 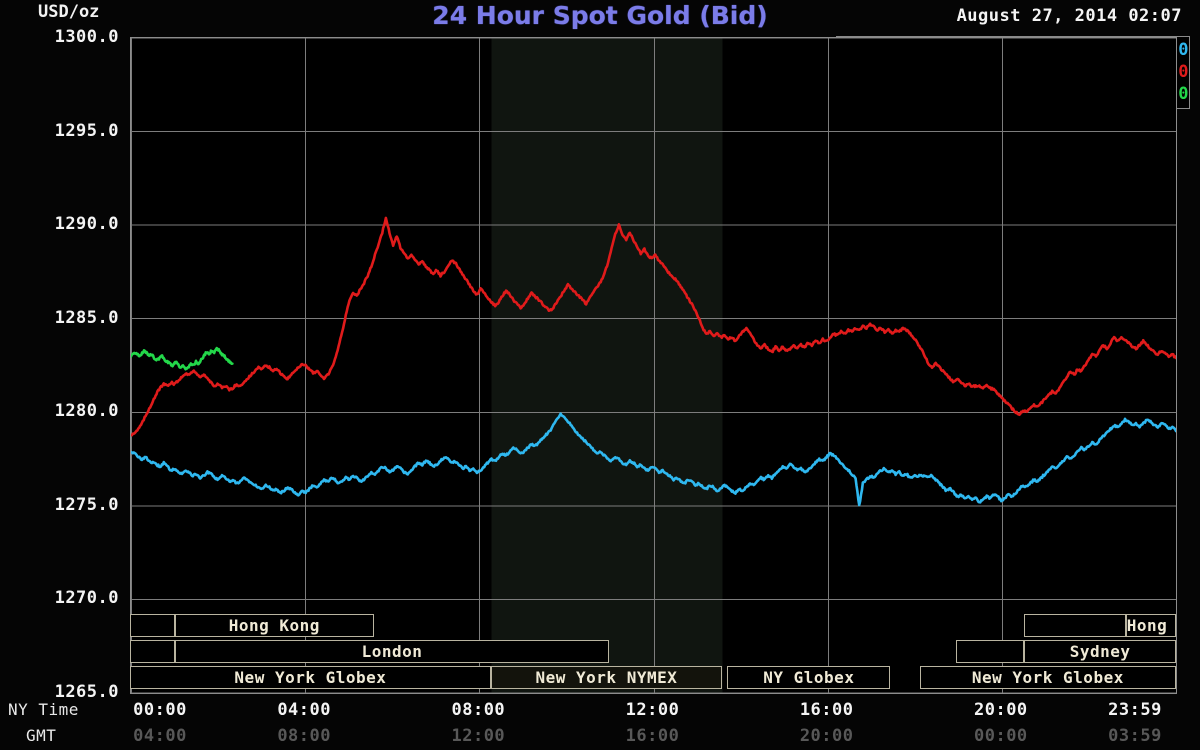 I want to click on x-axis-gmt-row: GMT 04:00 08:00 12:00 16:00 20:00 00:00 03:59, so click(x=600, y=737).